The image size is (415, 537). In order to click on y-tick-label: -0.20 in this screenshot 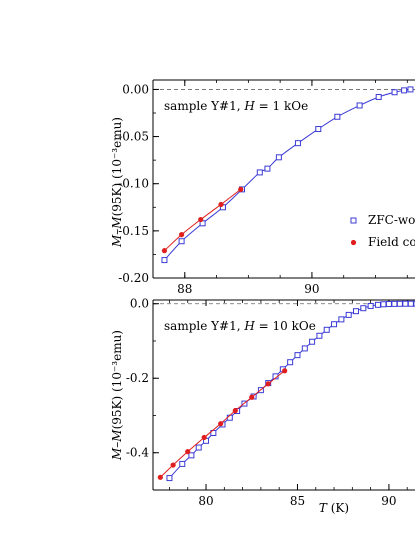, I will do `click(133, 278)`.